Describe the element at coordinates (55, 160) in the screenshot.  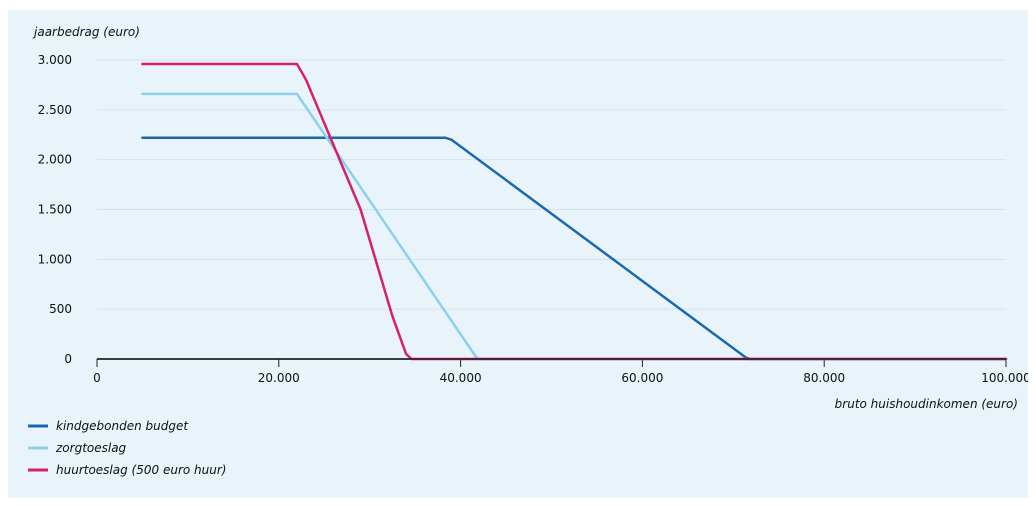
I see `y-tick-label: 2.000` at that location.